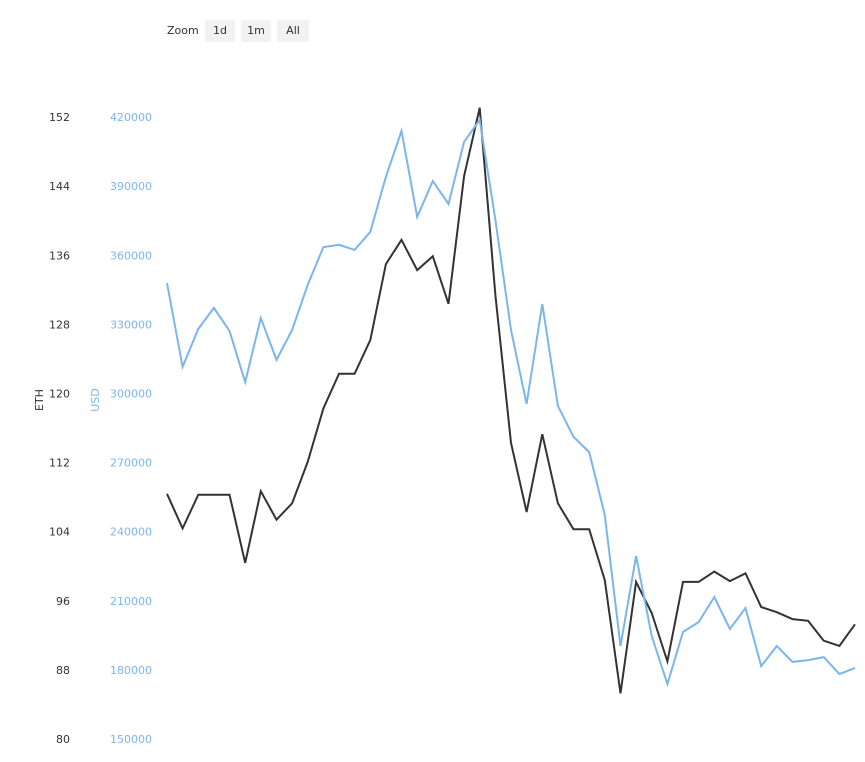 This screenshot has width=865, height=762. I want to click on zoom-button-label: All, so click(293, 30).